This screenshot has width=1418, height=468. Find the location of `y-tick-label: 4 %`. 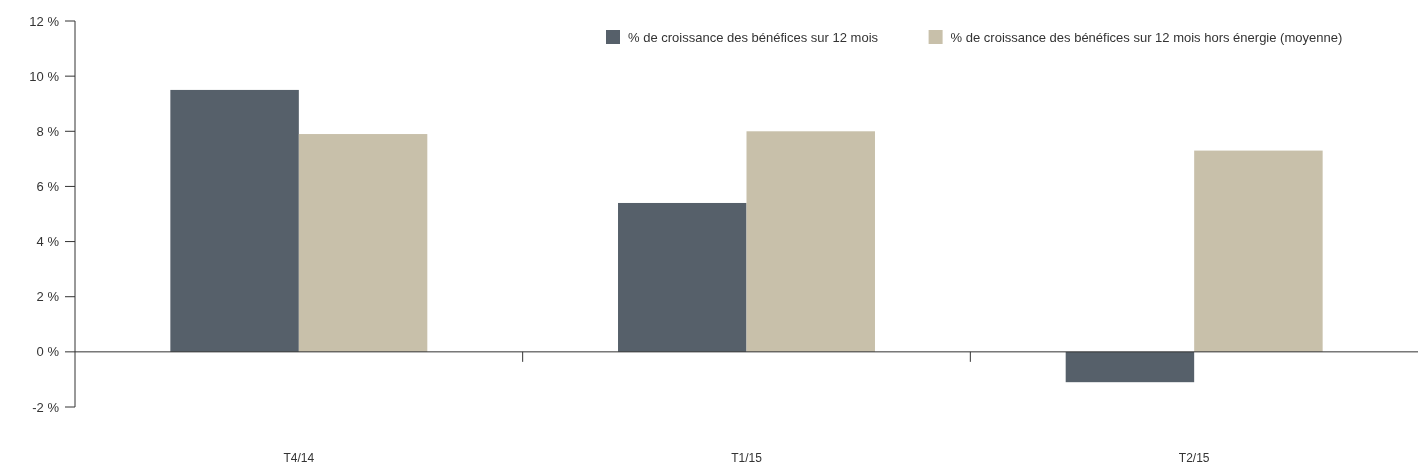

y-tick-label: 4 % is located at coordinates (48, 242).